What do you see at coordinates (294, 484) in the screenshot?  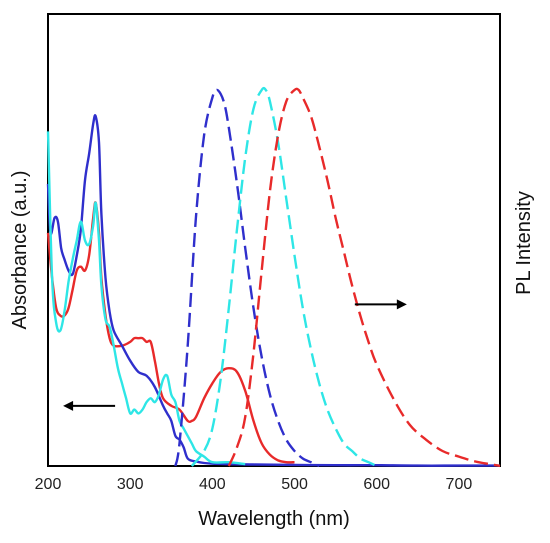 I see `x-tick-label: 500` at bounding box center [294, 484].